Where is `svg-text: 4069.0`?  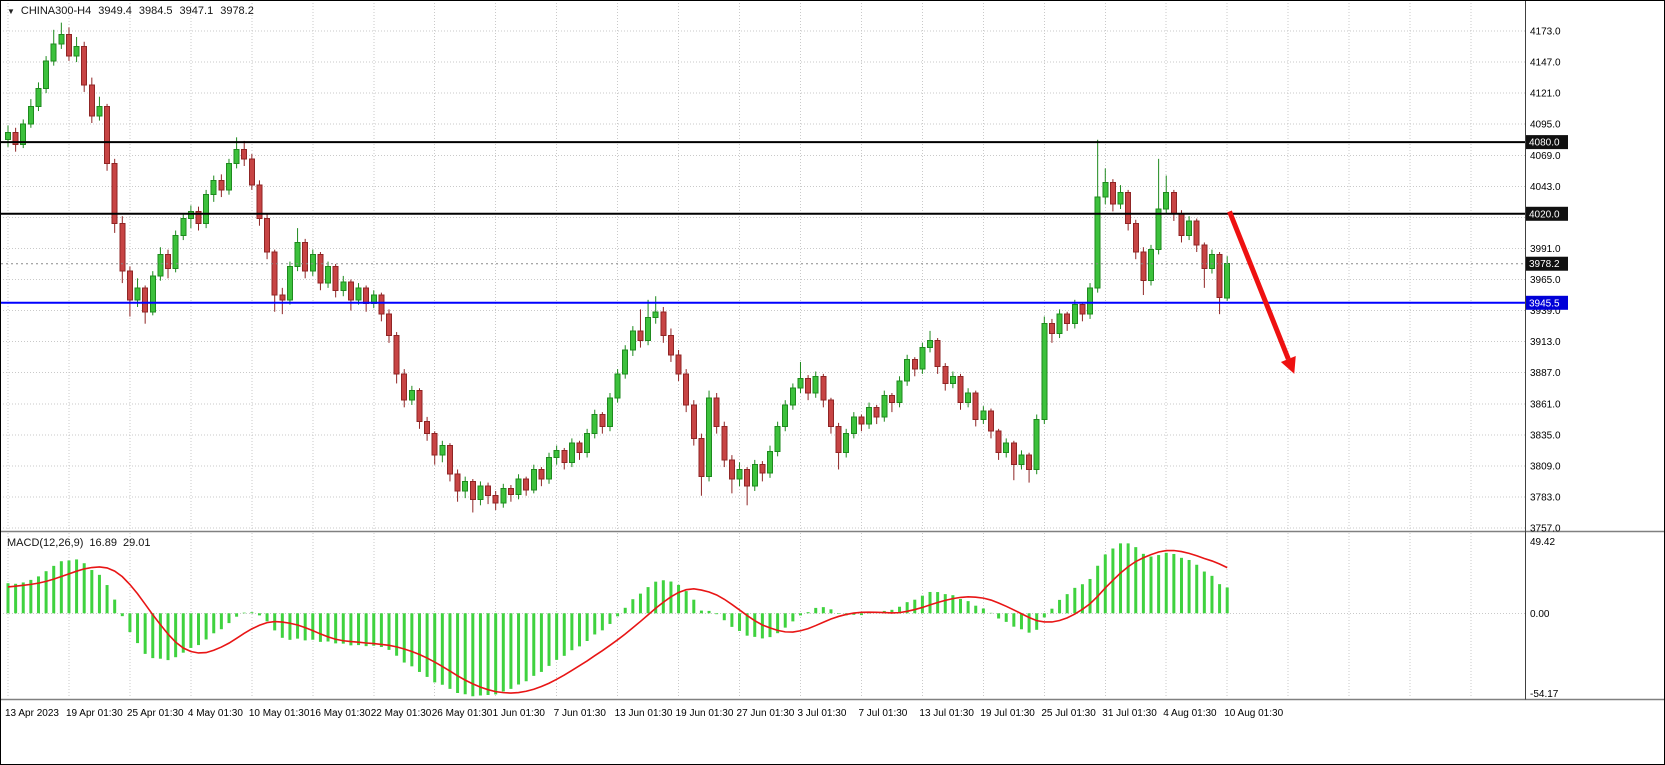 svg-text: 4069.0 is located at coordinates (1545, 156).